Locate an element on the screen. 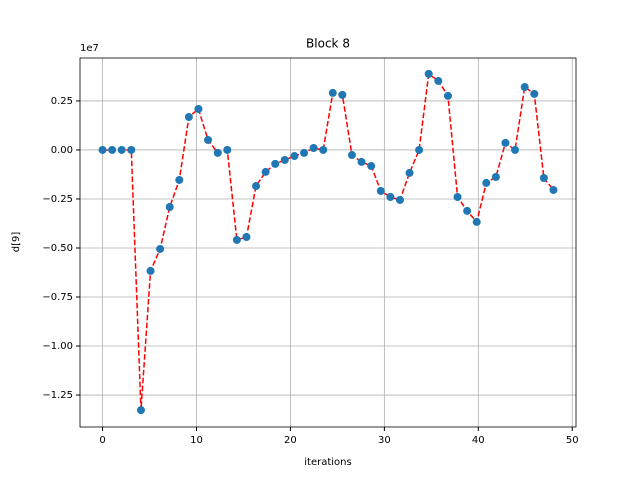  chart-title: Block 8 is located at coordinates (328, 44).